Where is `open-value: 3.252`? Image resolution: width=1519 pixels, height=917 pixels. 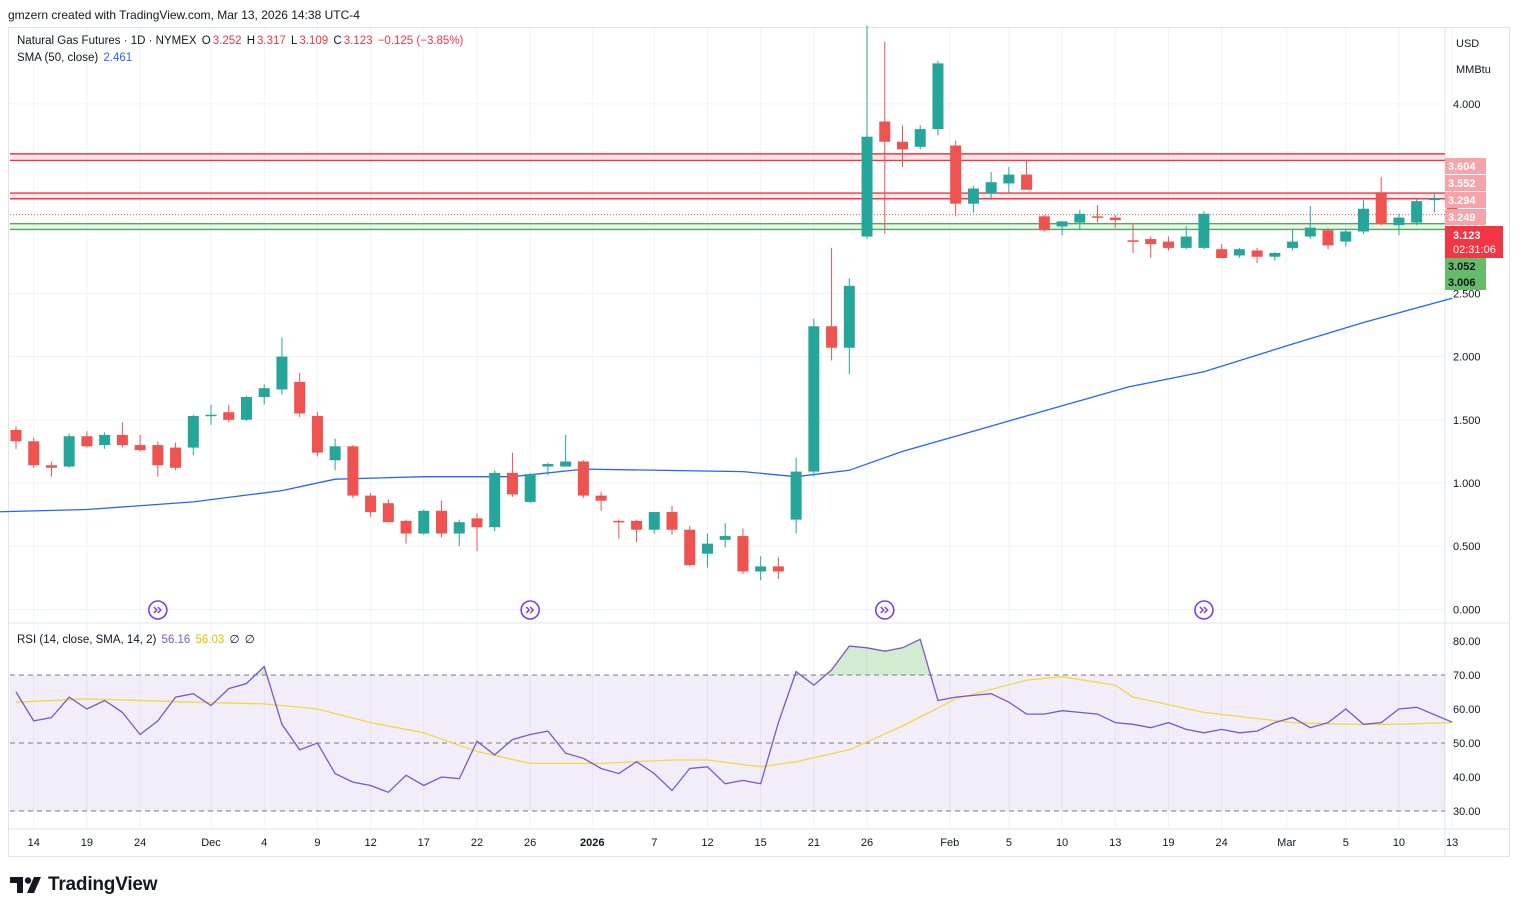 open-value: 3.252 is located at coordinates (227, 41).